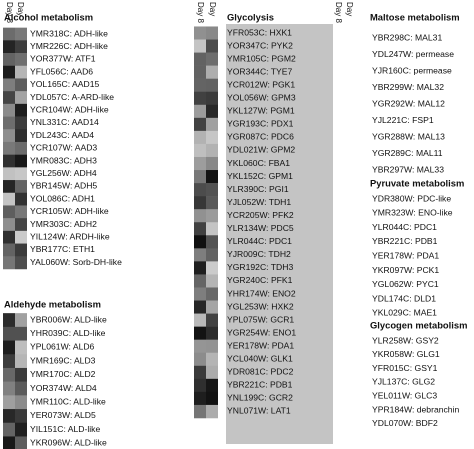  I want to click on gene-label: YKR096W: ALD-like, so click(68, 443).